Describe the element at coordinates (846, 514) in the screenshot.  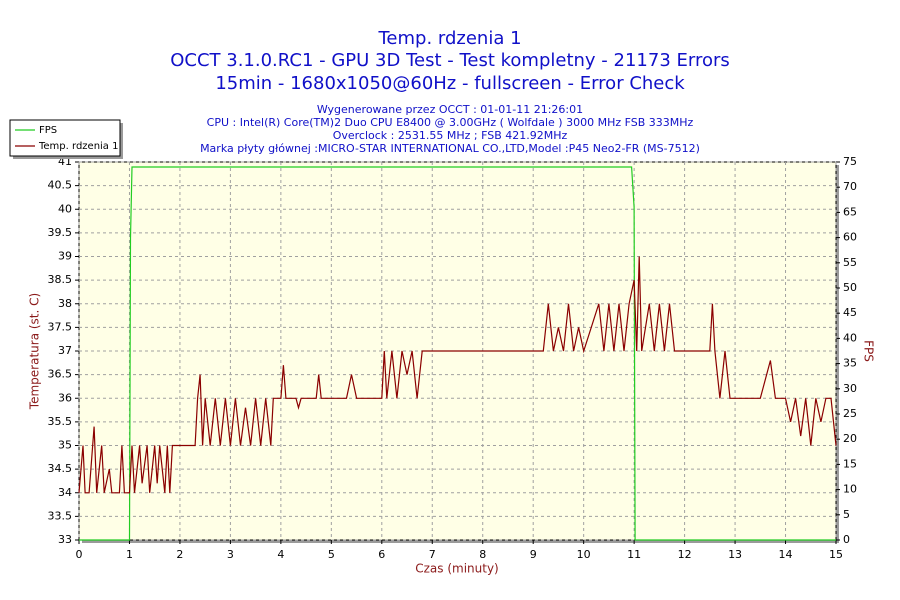
I see `y2-tick-label: 5` at that location.